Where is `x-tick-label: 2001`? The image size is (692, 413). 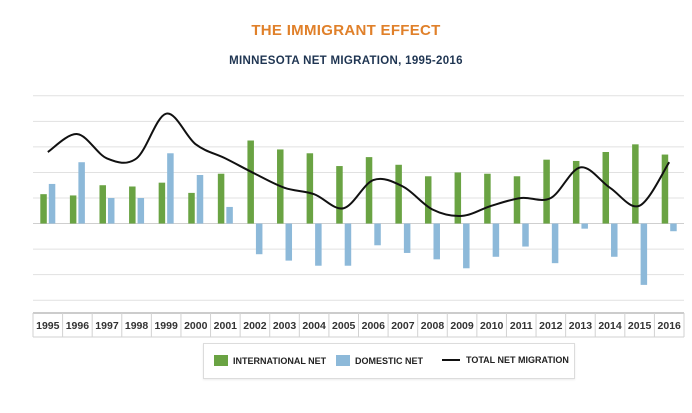
x-tick-label: 2001 is located at coordinates (226, 326).